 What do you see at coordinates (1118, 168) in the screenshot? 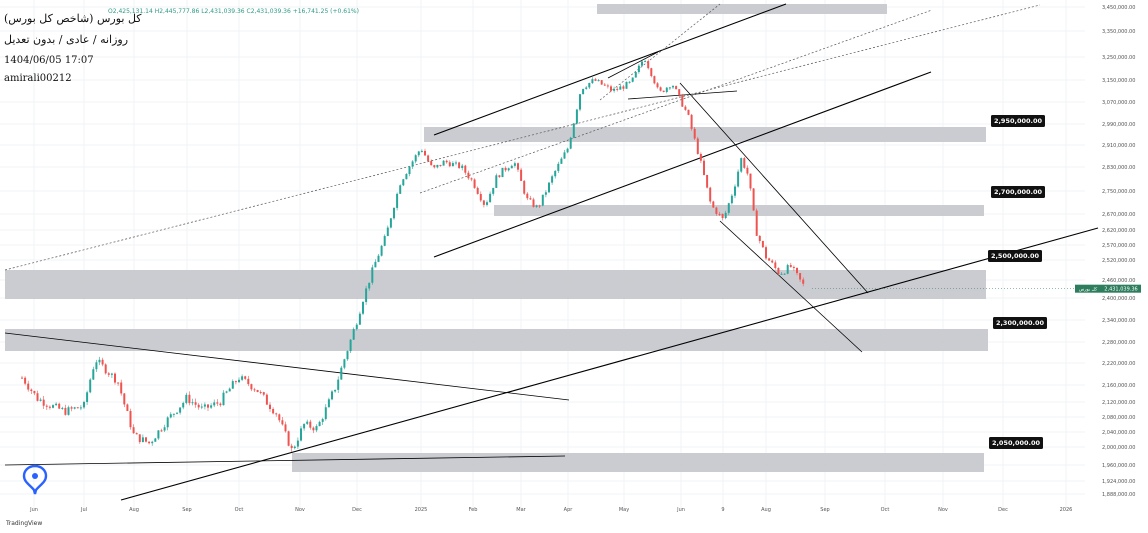
I see `price-tick-label: 2,830,000.00` at bounding box center [1118, 168].